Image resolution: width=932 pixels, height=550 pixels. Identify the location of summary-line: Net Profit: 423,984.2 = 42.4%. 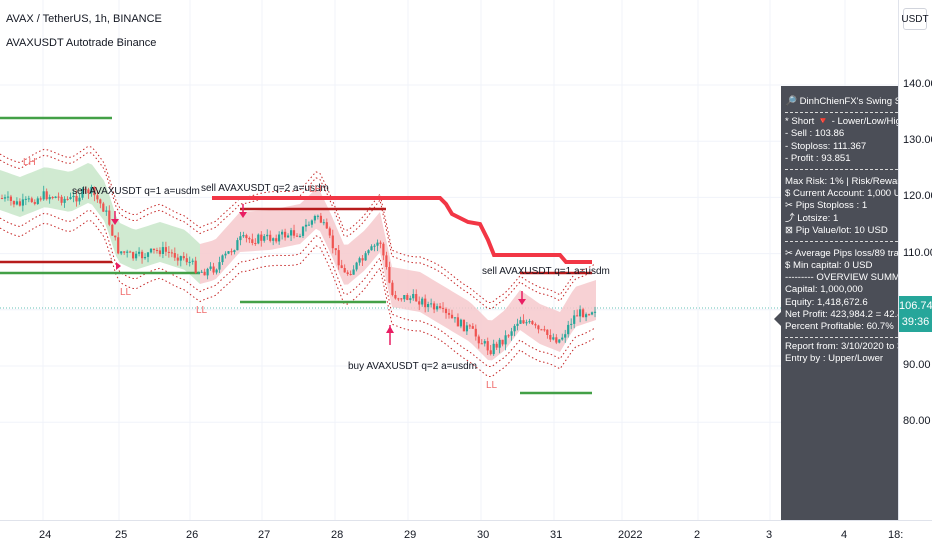
(841, 314).